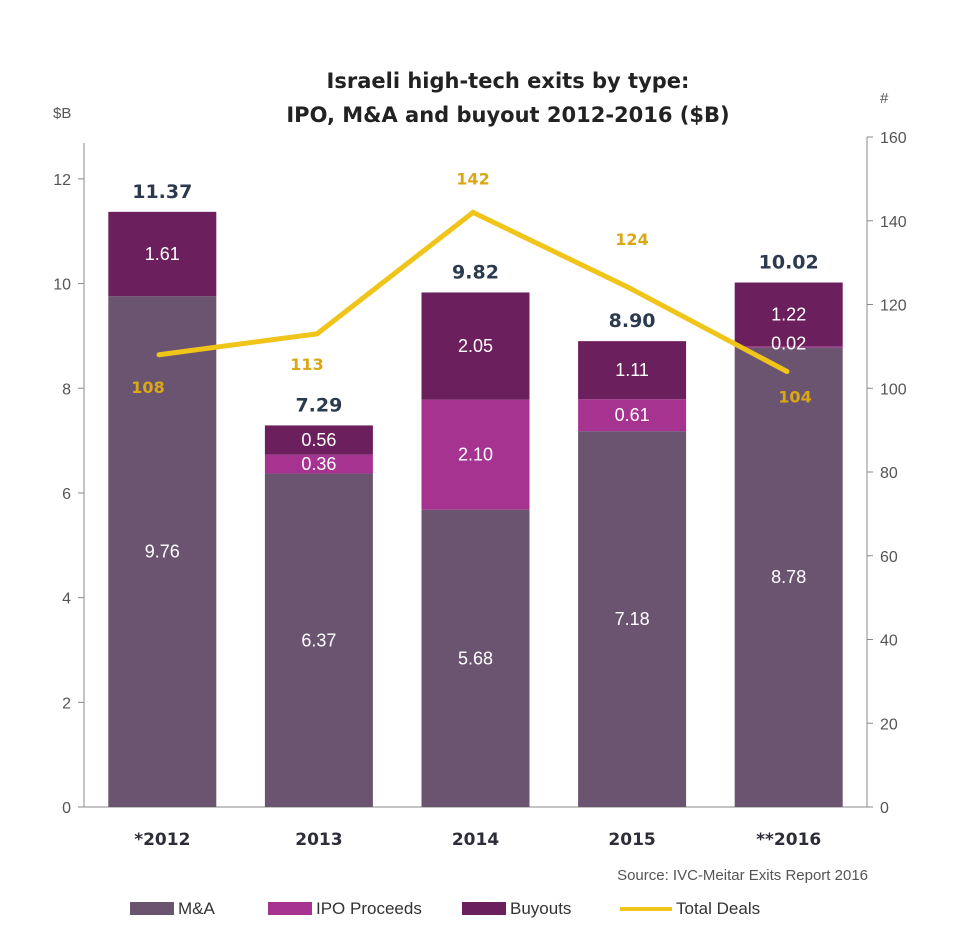  What do you see at coordinates (369, 908) in the screenshot?
I see `legend-label: IPO Proceeds` at bounding box center [369, 908].